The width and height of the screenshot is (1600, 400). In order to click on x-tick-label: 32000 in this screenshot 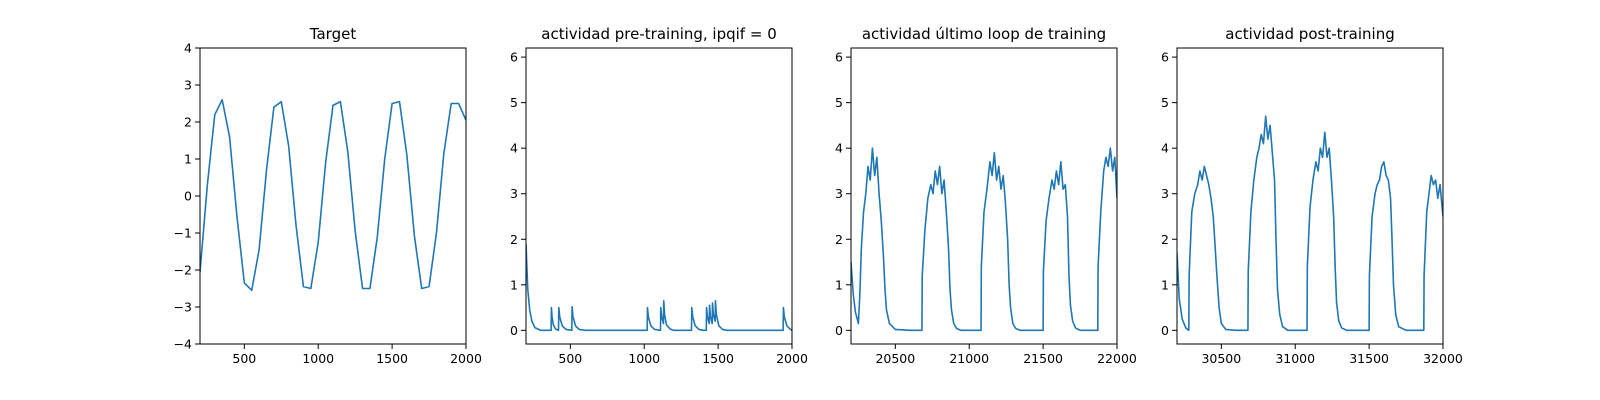, I will do `click(1443, 358)`.